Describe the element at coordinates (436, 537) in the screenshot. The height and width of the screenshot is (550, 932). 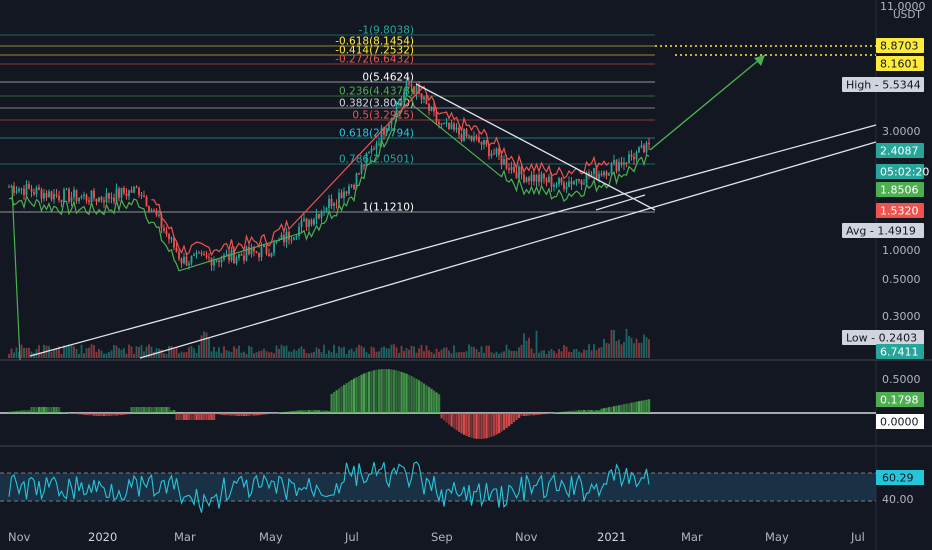
I see `time-axis: Nov 2020 Mar May Jul Sep Nov 2021 Mar May Jul` at that location.